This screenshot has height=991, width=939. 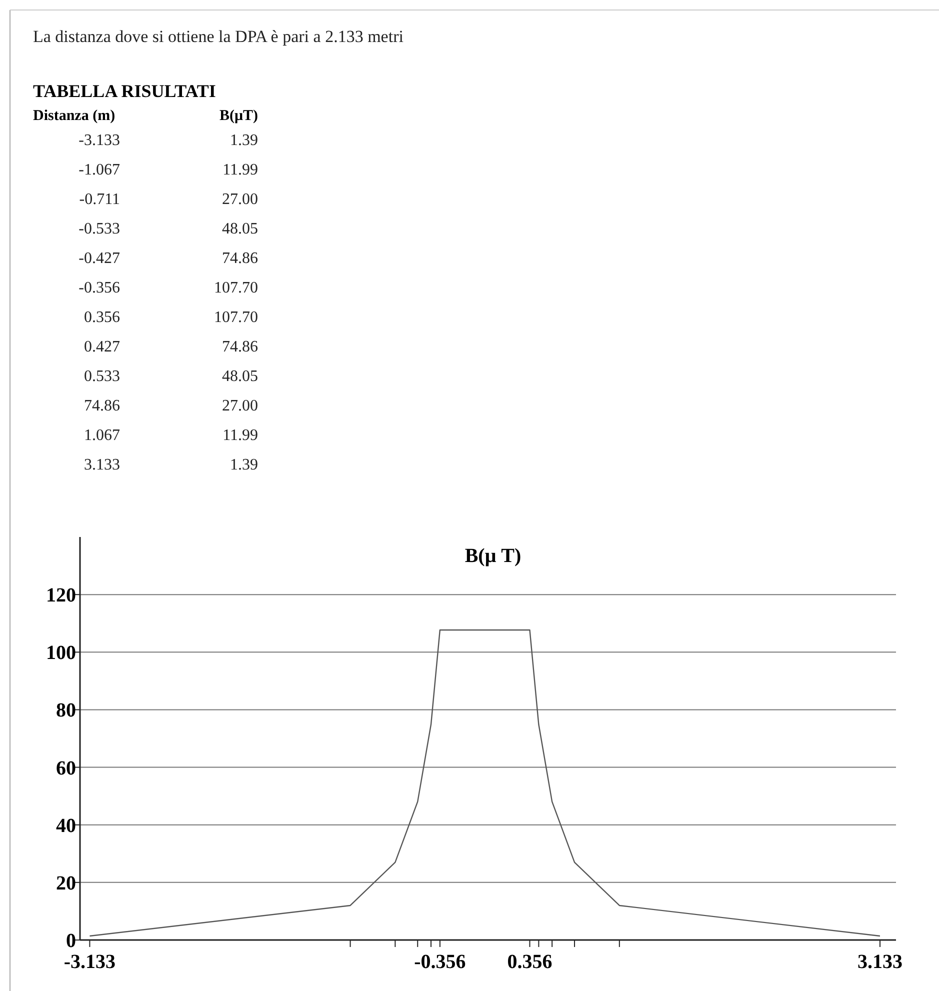 I want to click on y-tick-label: 80, so click(x=66, y=711).